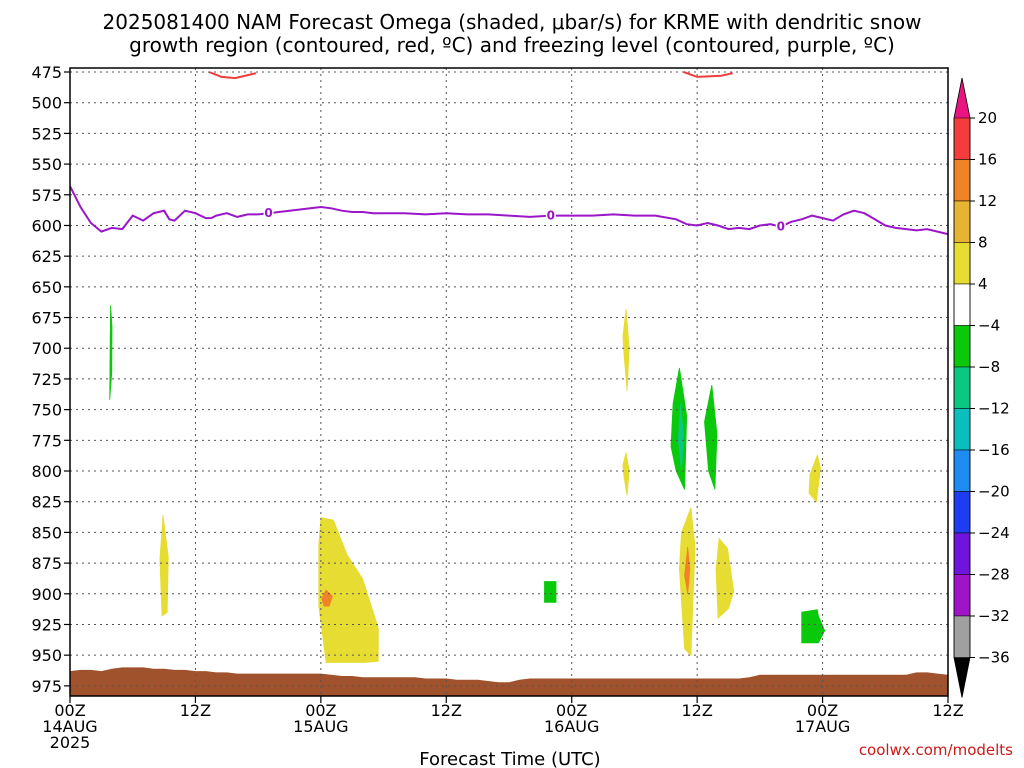 The width and height of the screenshot is (1024, 768). I want to click on x-tick-label-72-0: 00Z, so click(822, 710).